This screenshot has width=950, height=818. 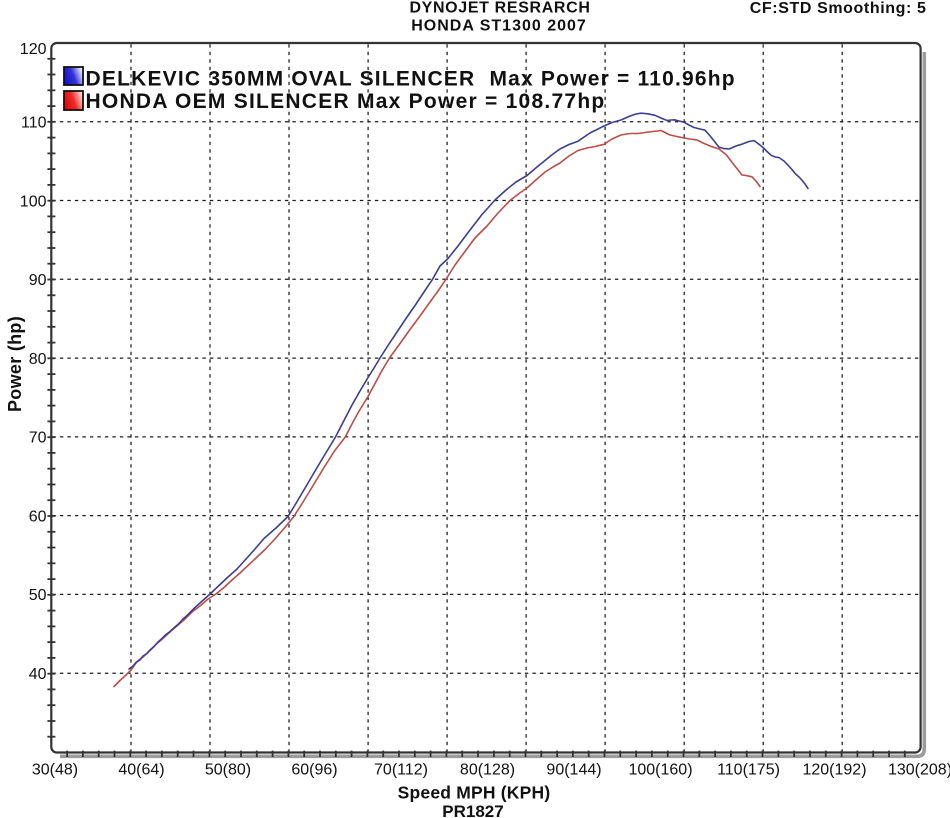 I want to click on svg-text: 50, so click(x=38, y=595).